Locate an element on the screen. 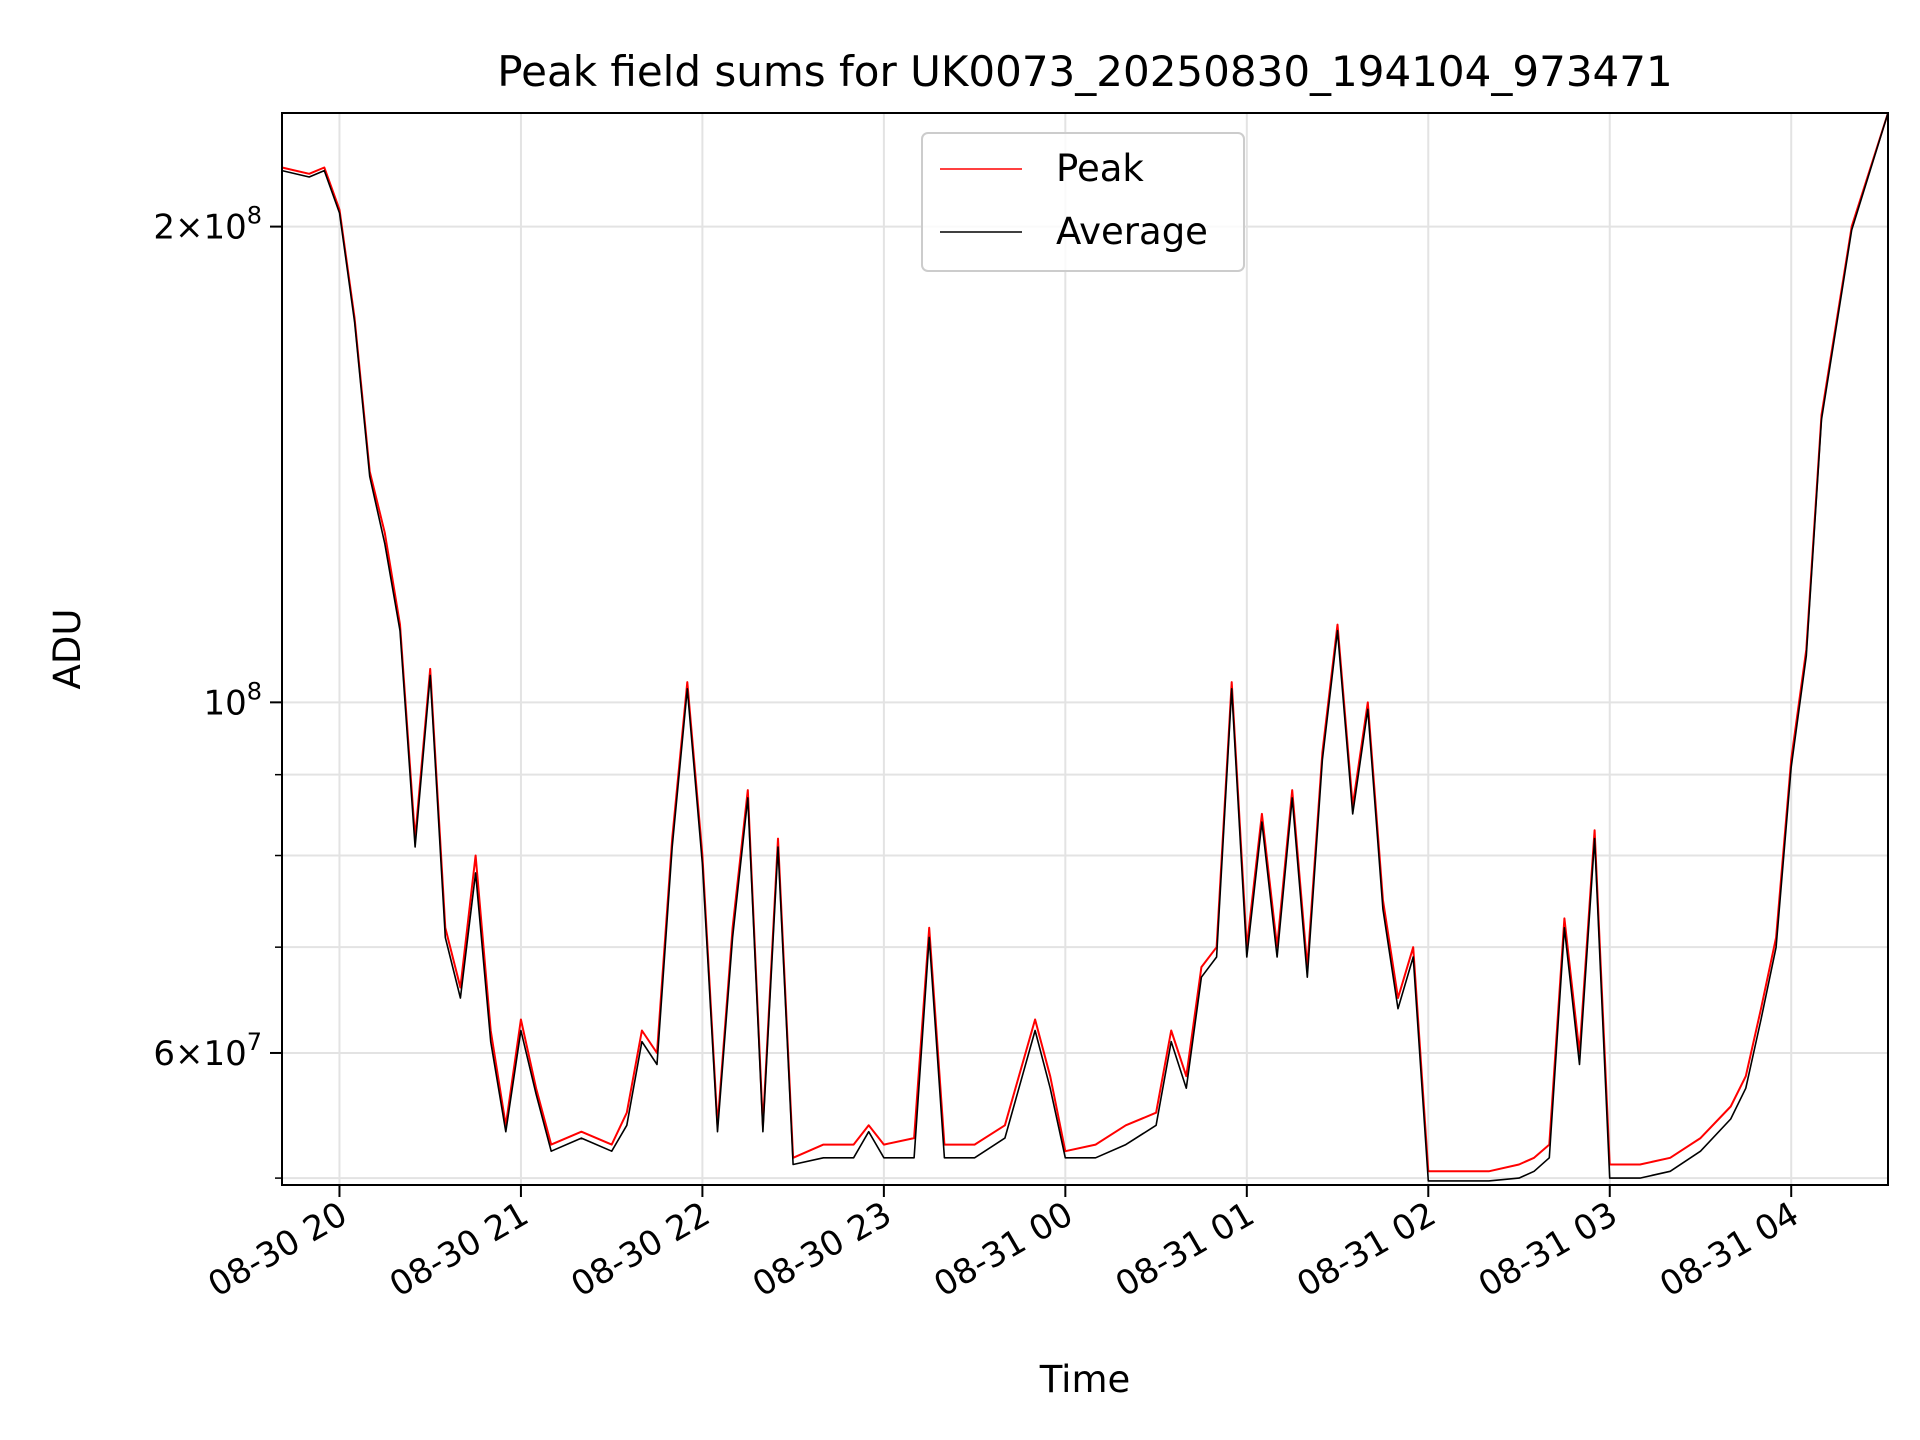 Image resolution: width=1920 pixels, height=1440 pixels. y-tick-label: 6×107 is located at coordinates (207, 1051).